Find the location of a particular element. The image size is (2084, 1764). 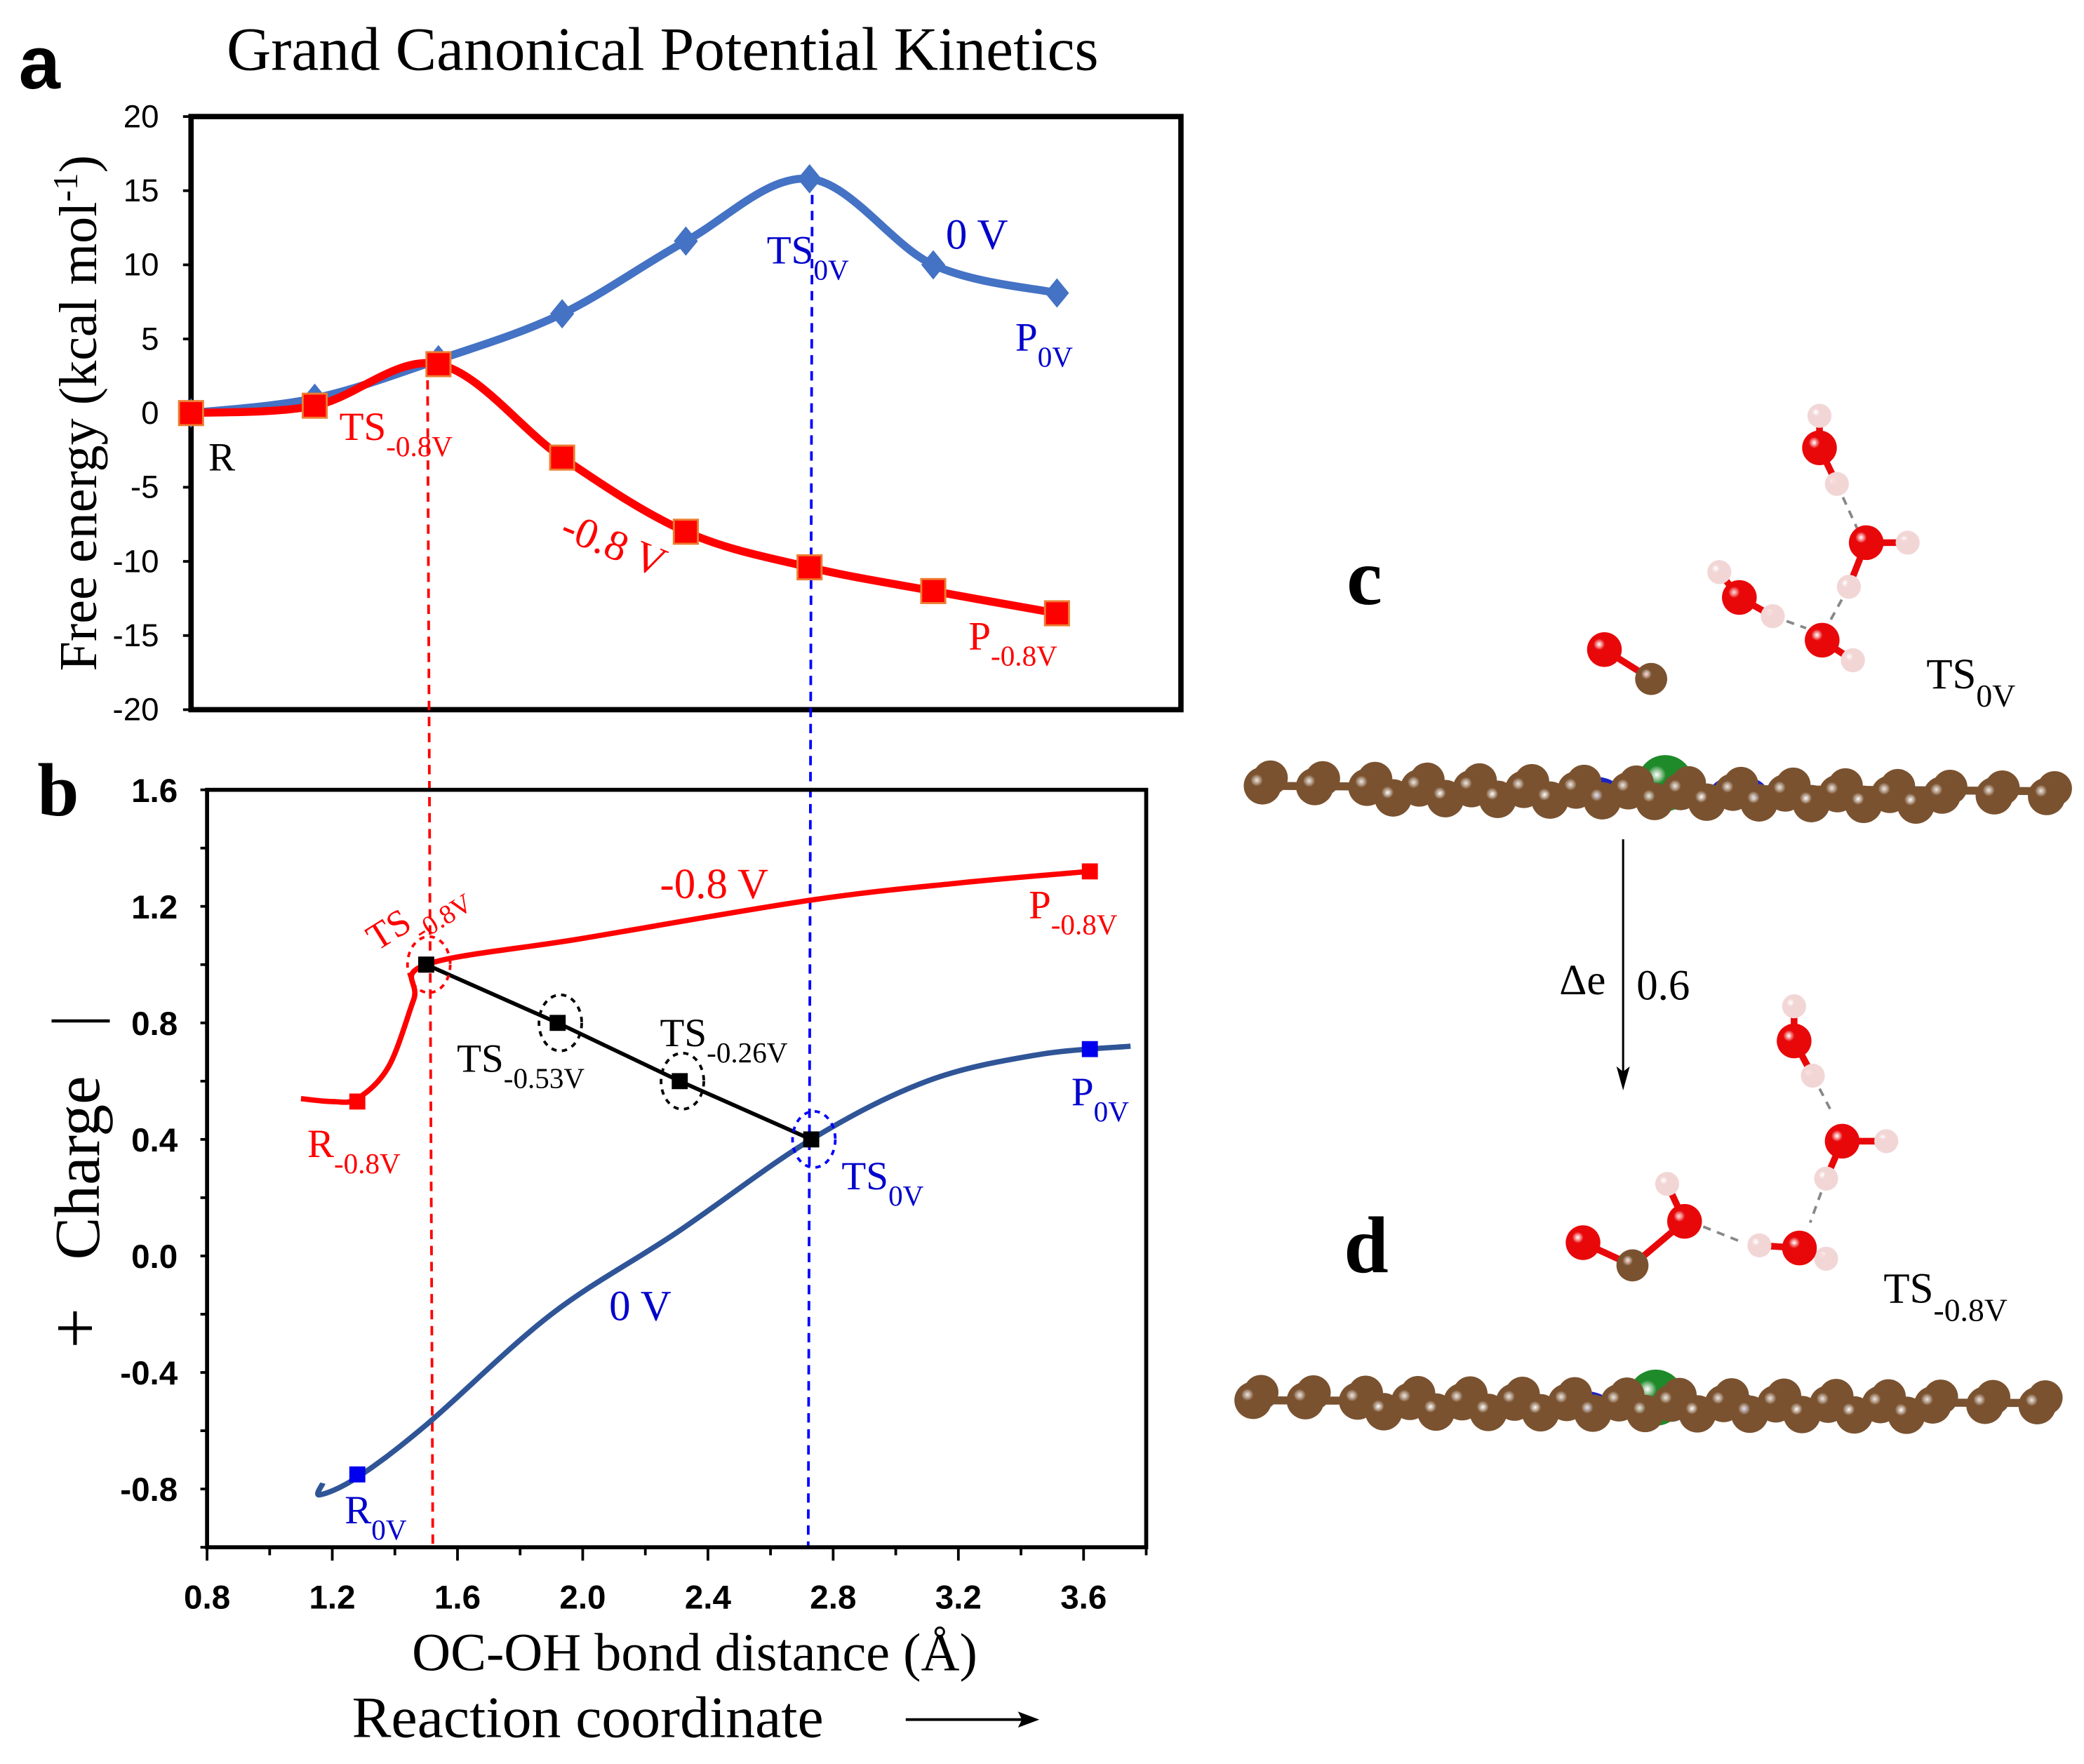

y-tick-label: -15 is located at coordinates (136, 635).